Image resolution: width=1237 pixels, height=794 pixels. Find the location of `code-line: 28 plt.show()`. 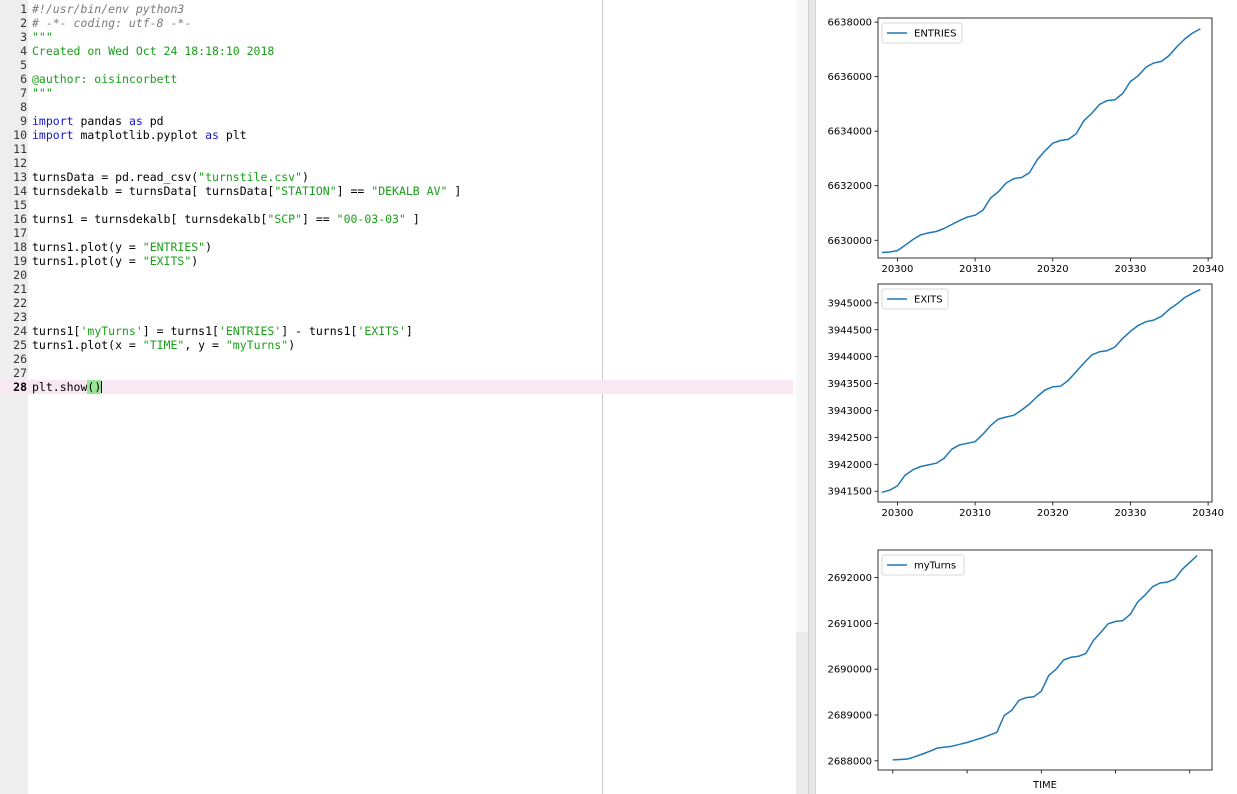

code-line: 28 plt.show() is located at coordinates (396, 387).